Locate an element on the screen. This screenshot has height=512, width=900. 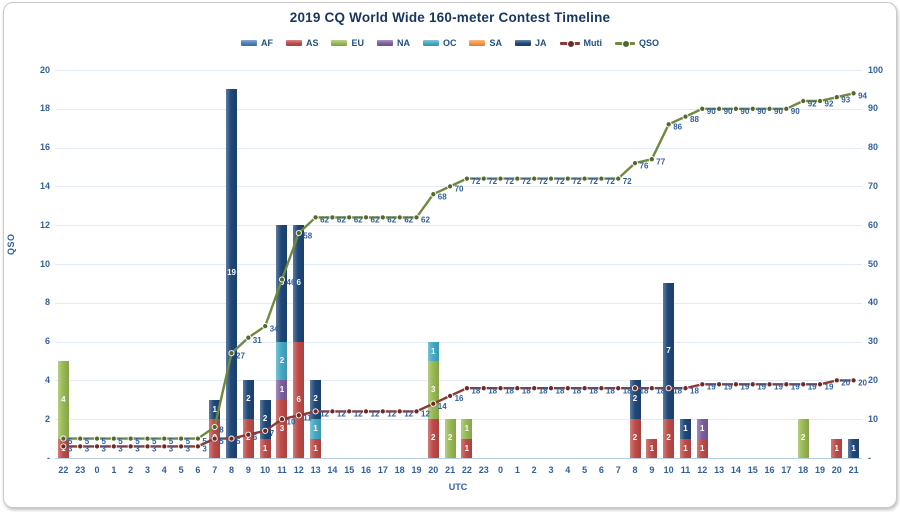
y-axis-left-tick: - is located at coordinates (48, 457).